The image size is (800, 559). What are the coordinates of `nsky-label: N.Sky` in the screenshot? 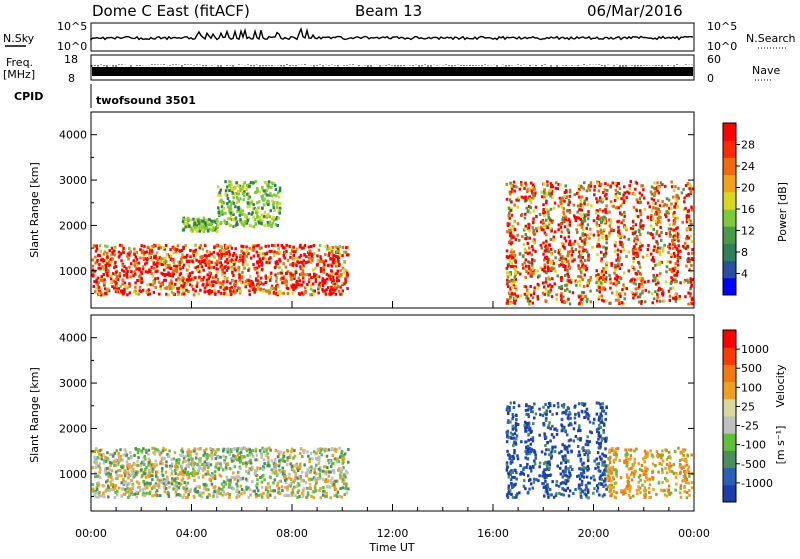 It's located at (19, 38).